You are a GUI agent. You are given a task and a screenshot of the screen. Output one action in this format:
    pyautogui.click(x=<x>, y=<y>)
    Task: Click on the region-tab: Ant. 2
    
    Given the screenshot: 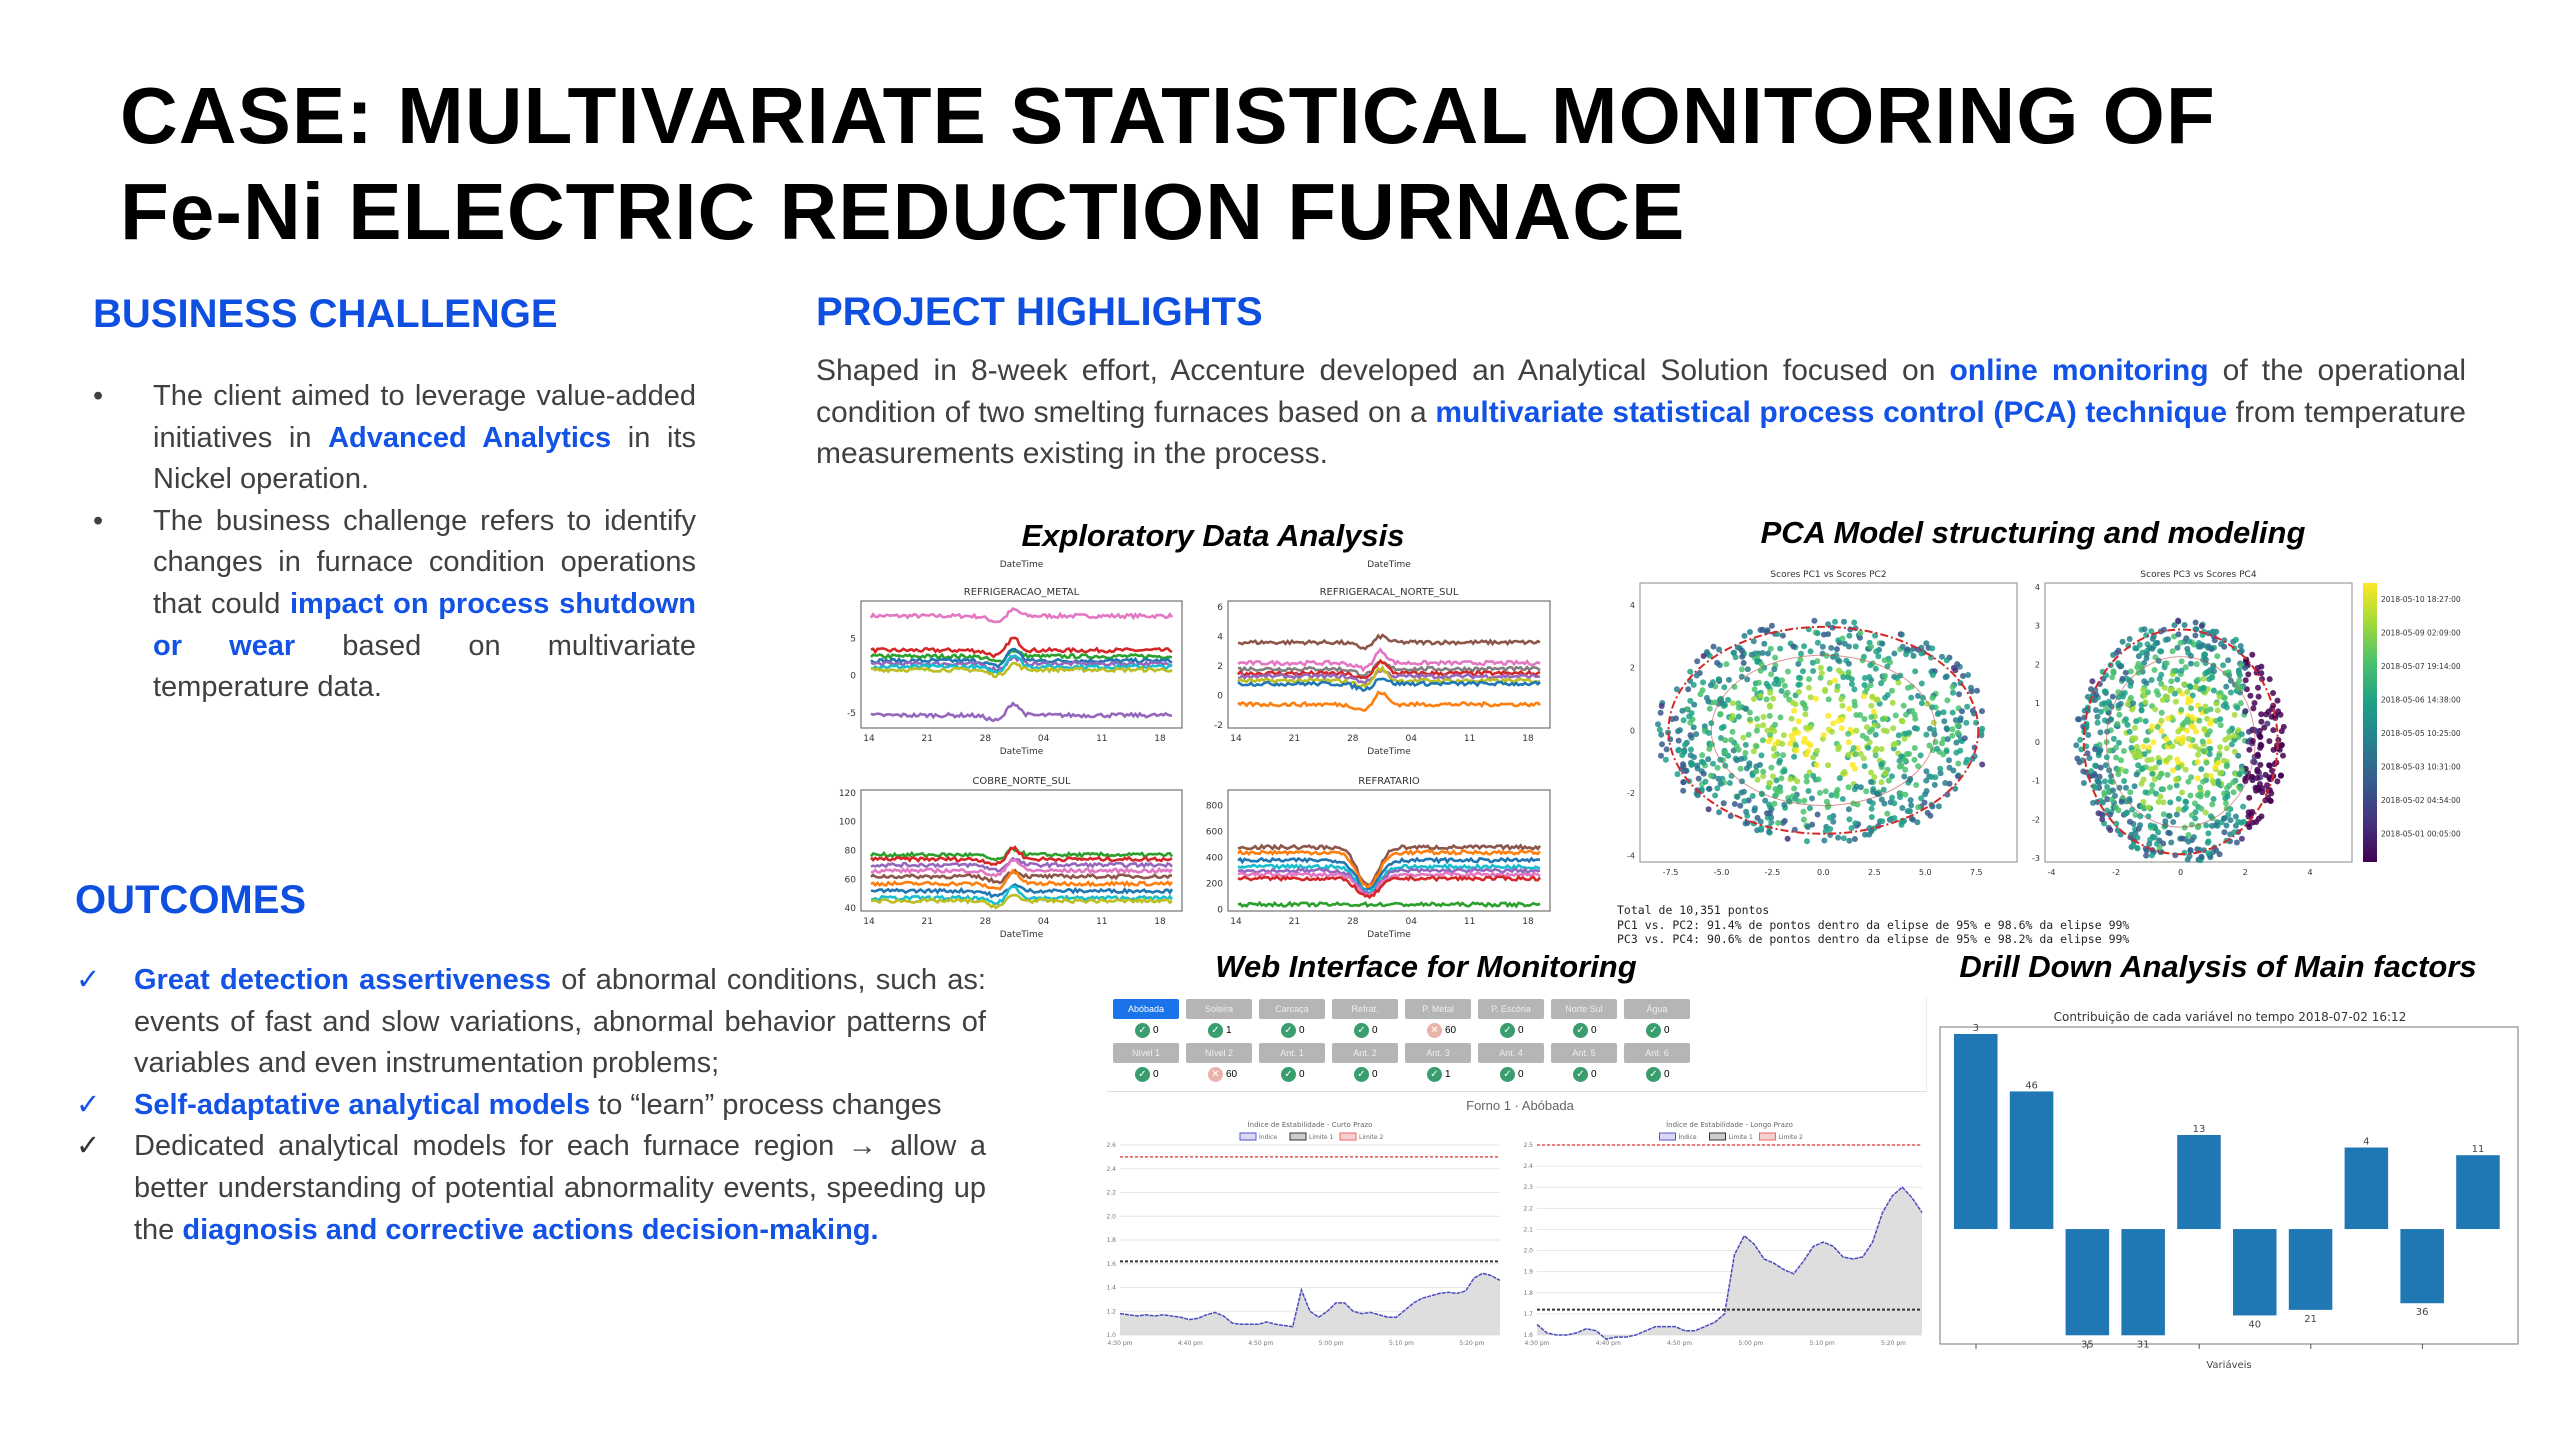 What is the action you would take?
    pyautogui.click(x=1365, y=1053)
    